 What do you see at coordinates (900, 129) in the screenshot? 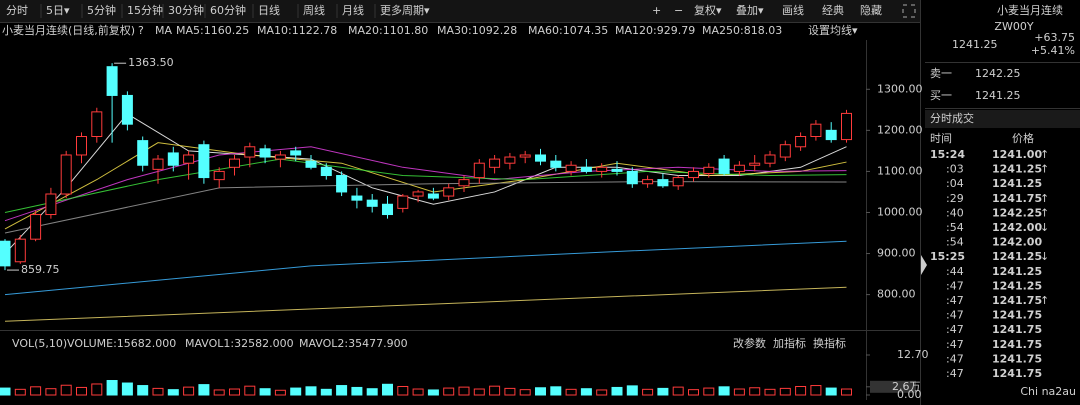
I see `y-tick-label: 1200.00` at bounding box center [900, 129].